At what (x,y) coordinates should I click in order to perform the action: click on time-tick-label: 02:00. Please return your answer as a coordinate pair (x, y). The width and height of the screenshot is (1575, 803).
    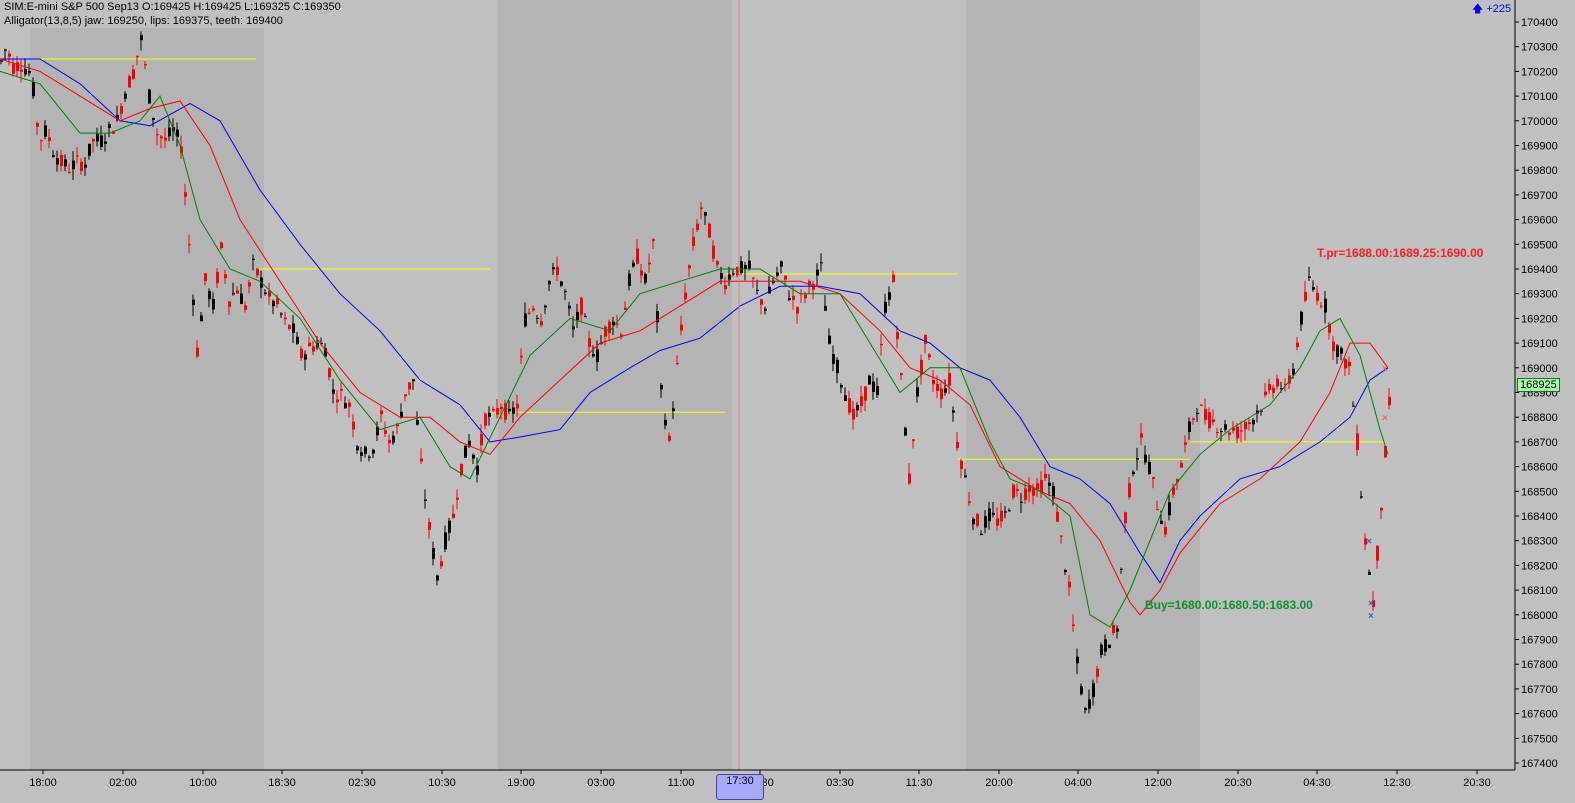
    Looking at the image, I should click on (123, 783).